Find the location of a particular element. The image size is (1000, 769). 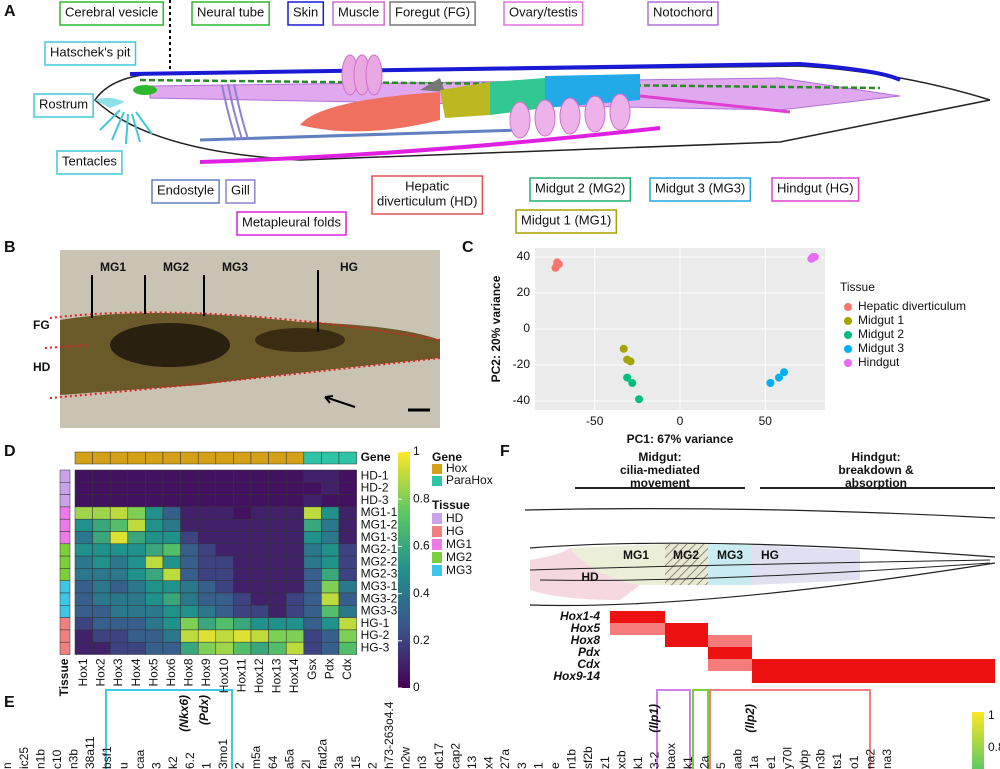

column-label: Pdx is located at coordinates (329, 669).